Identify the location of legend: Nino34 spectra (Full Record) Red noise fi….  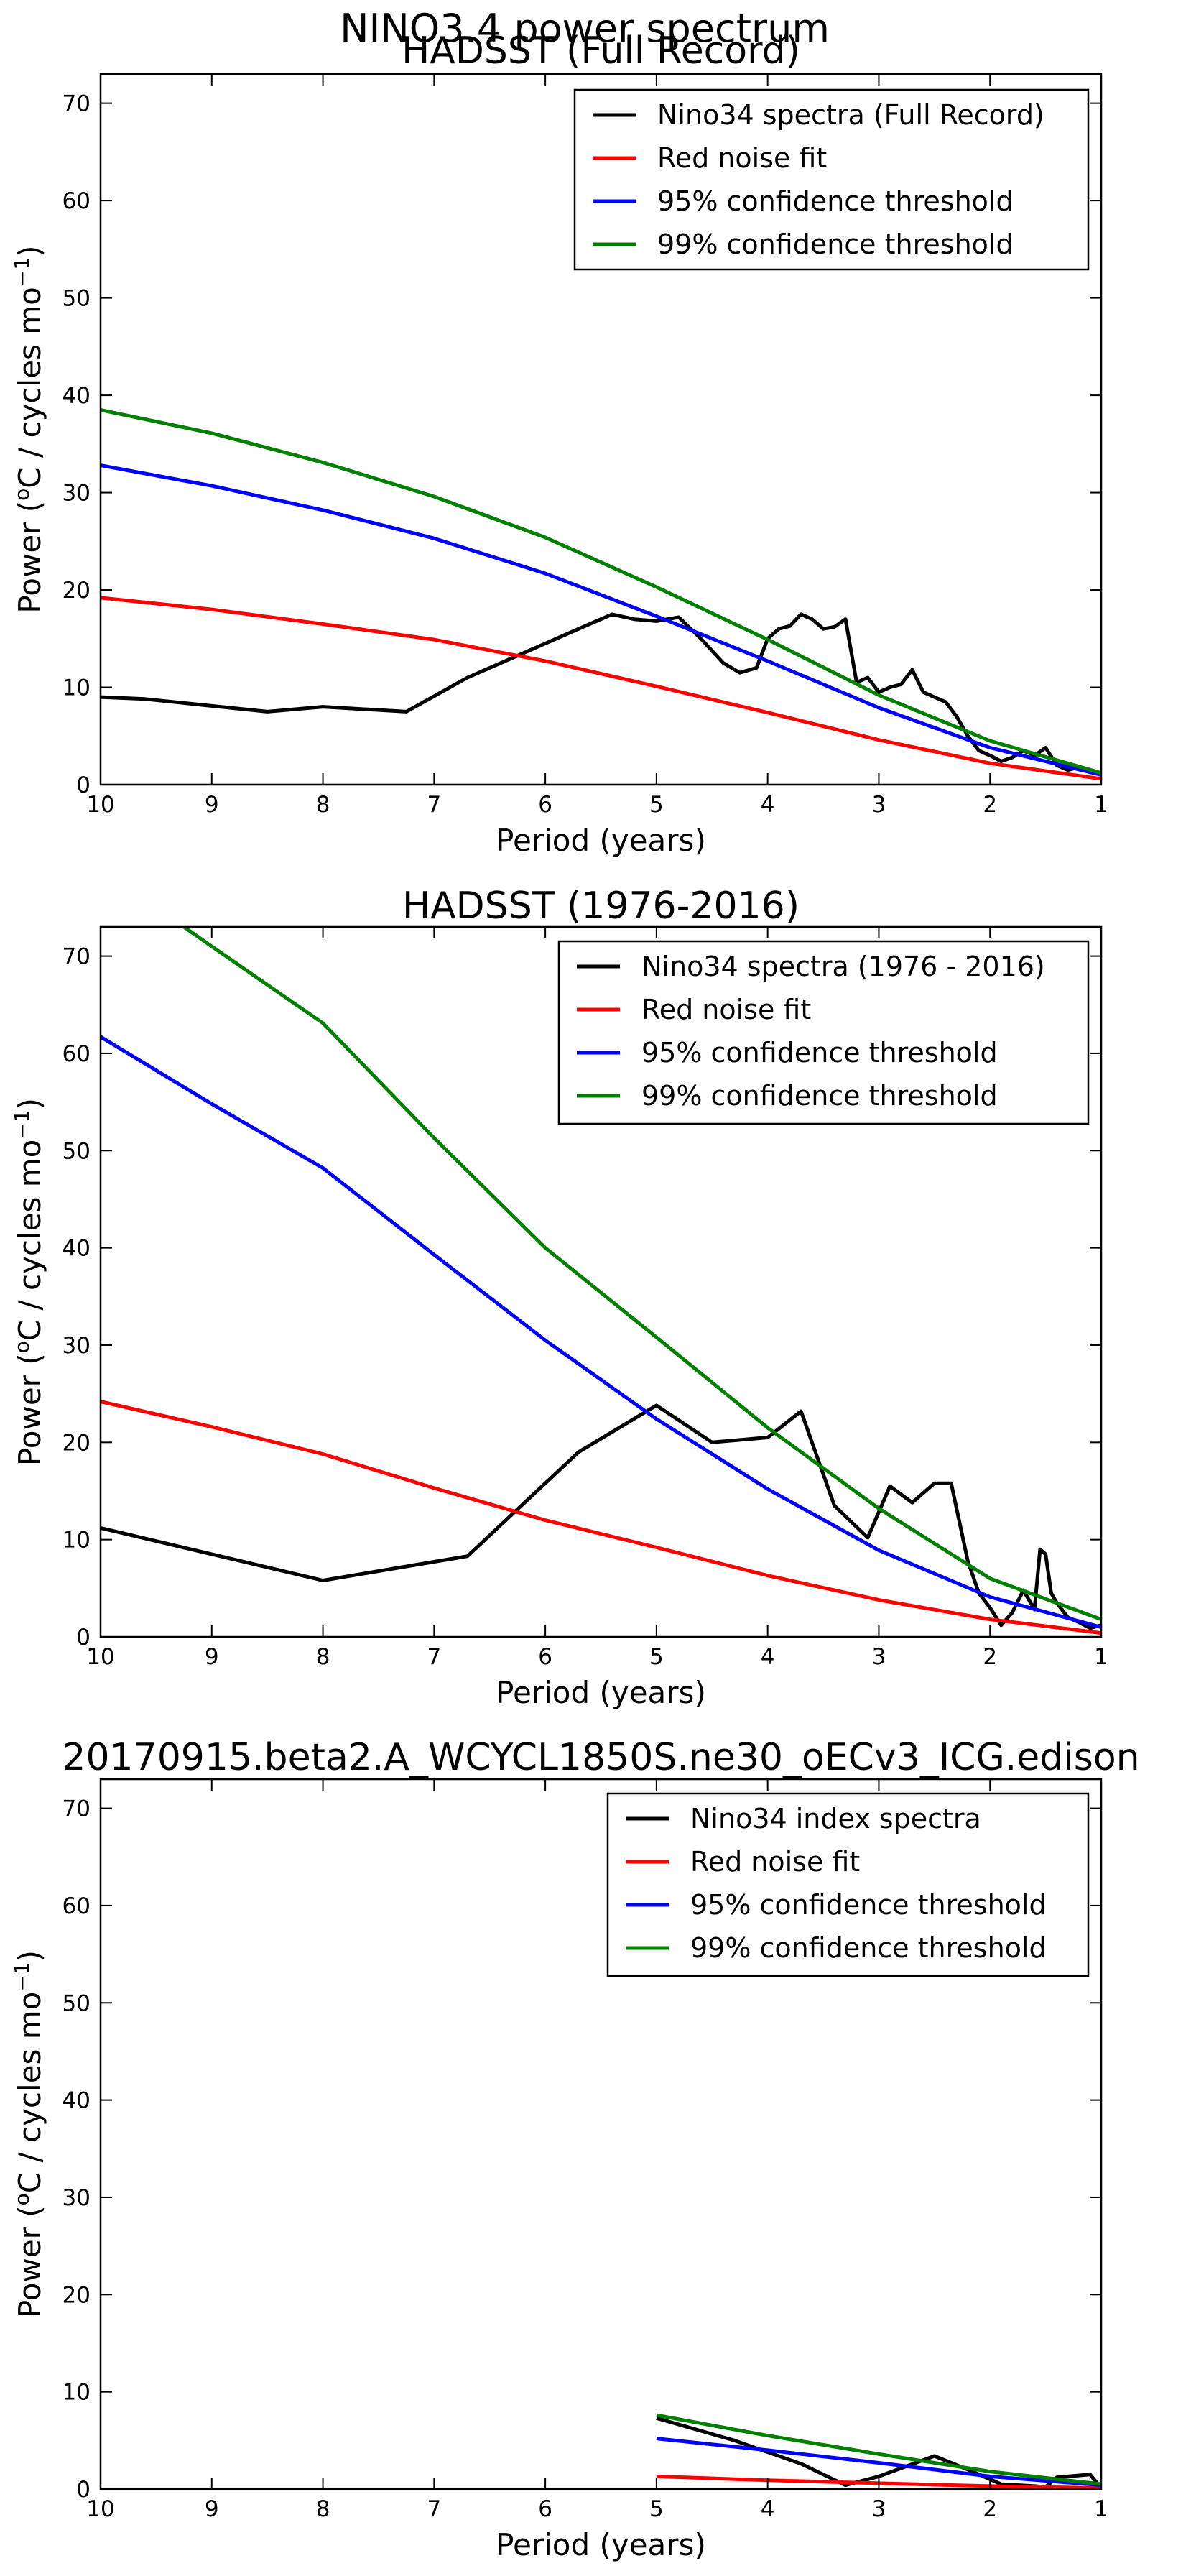
(831, 179).